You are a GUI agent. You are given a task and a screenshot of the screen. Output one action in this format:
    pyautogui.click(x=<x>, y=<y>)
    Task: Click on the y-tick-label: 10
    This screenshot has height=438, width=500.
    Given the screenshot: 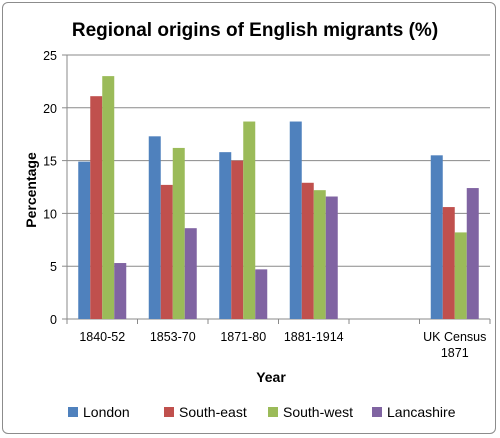 What is the action you would take?
    pyautogui.click(x=50, y=214)
    